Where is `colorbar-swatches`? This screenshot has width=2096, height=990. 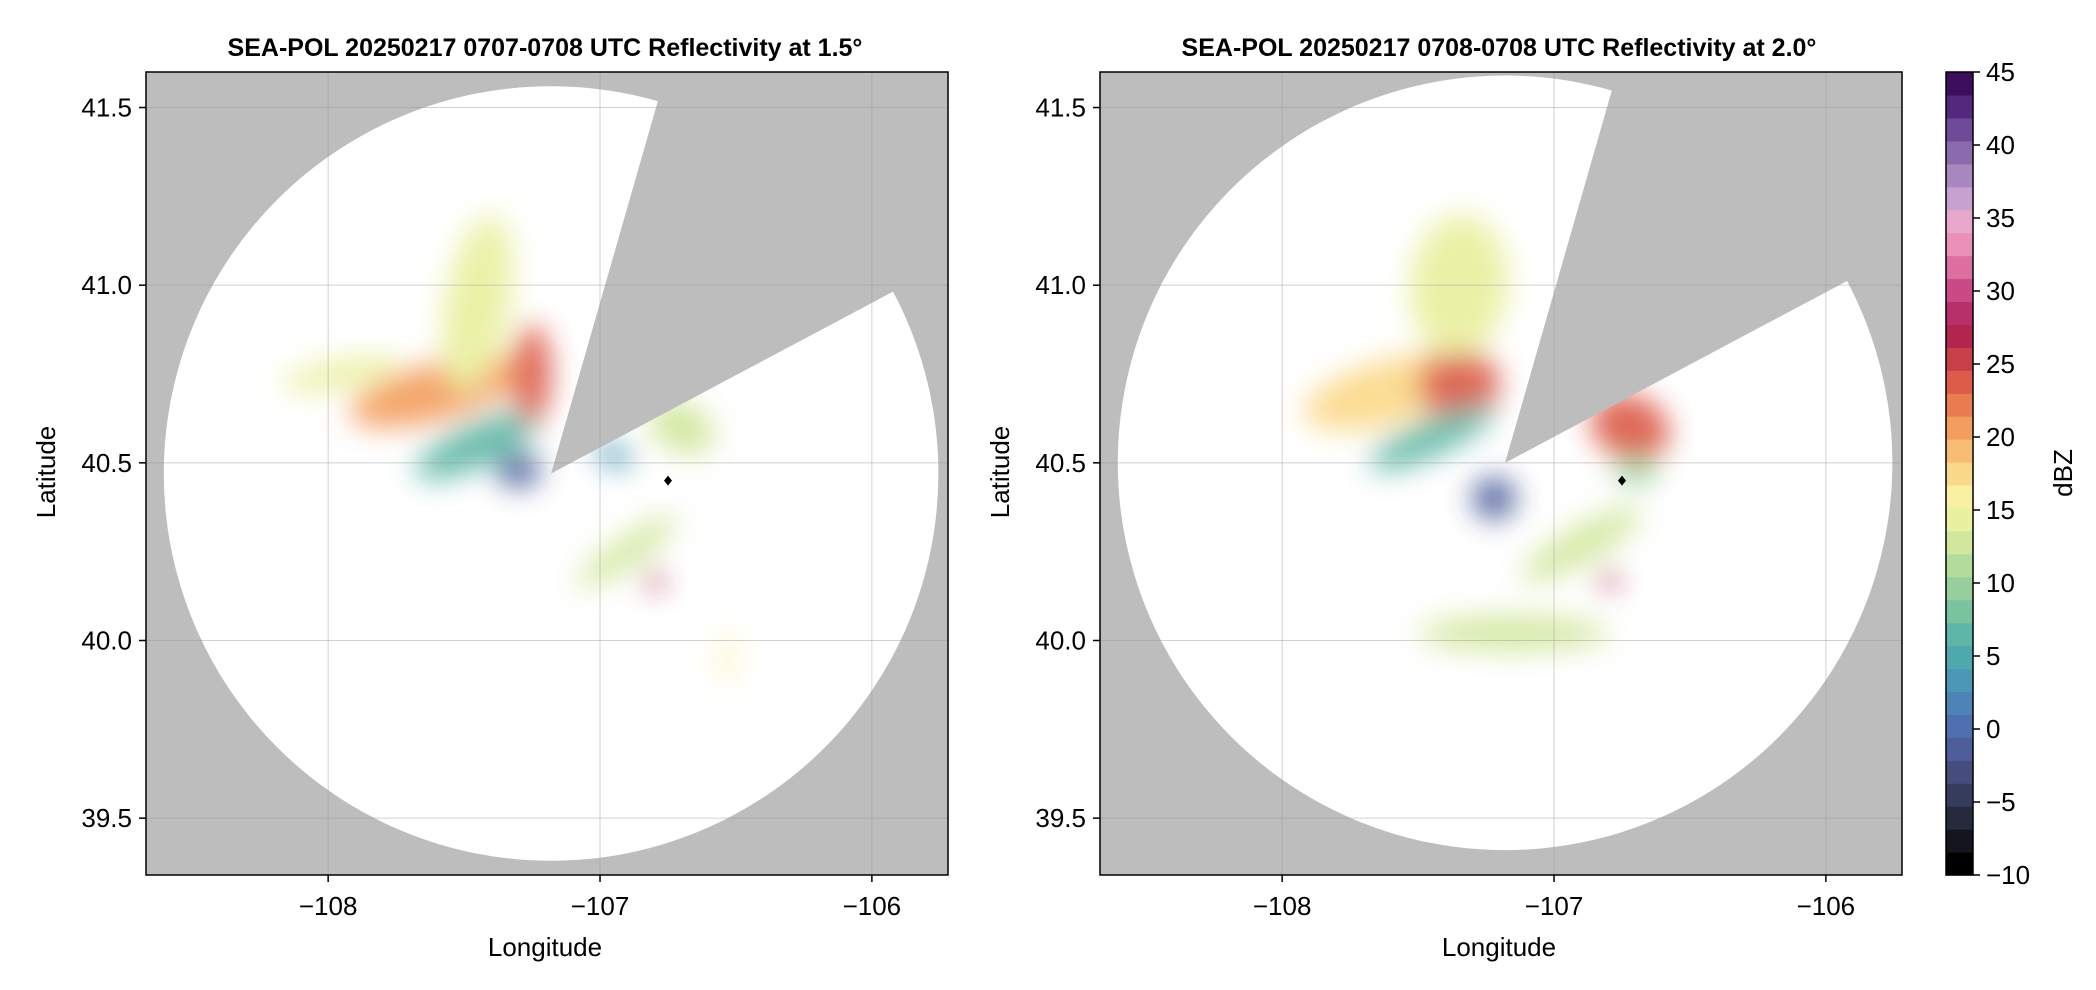
colorbar-swatches is located at coordinates (1959, 474).